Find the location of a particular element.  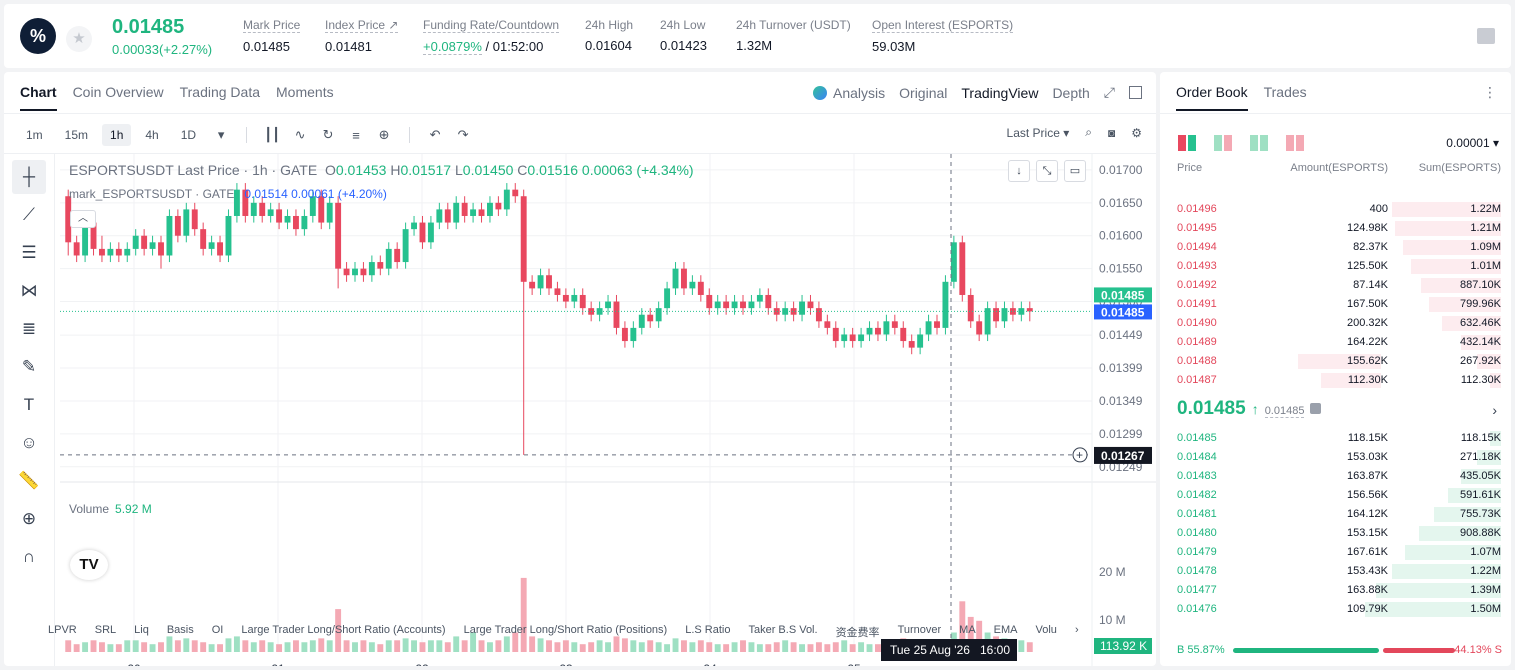

asks-only-mode-icon is located at coordinates (1295, 143).